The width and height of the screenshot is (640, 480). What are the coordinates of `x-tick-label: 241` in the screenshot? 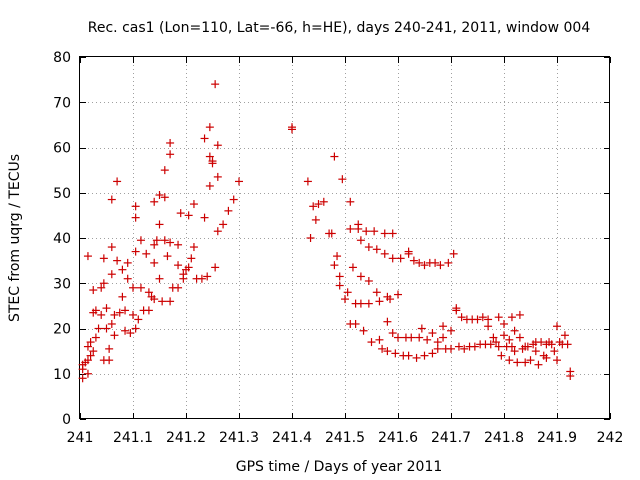 It's located at (80, 438).